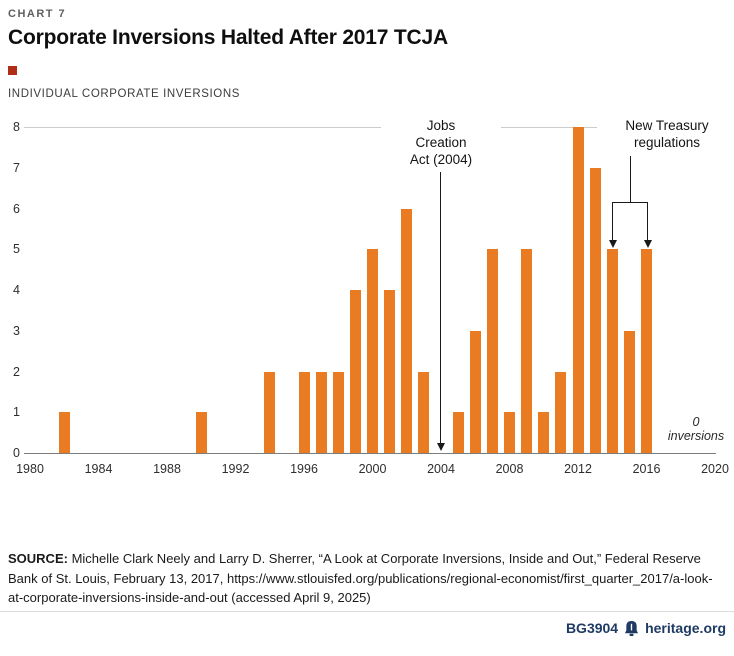 The height and width of the screenshot is (656, 734). Describe the element at coordinates (367, 611) in the screenshot. I see `footer-divider` at that location.